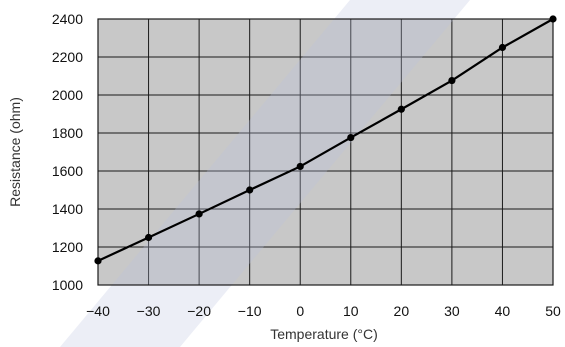  What do you see at coordinates (67, 133) in the screenshot?
I see `y-tick-label: 1800` at bounding box center [67, 133].